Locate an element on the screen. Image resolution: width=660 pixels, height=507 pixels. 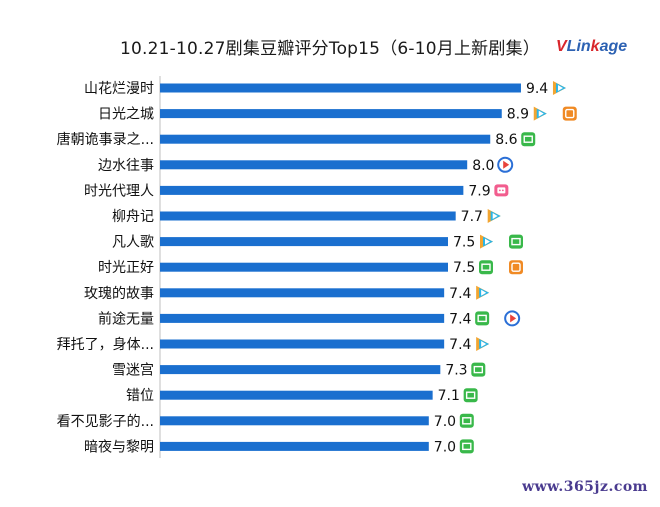
value-label: 7.9 is located at coordinates (479, 191).